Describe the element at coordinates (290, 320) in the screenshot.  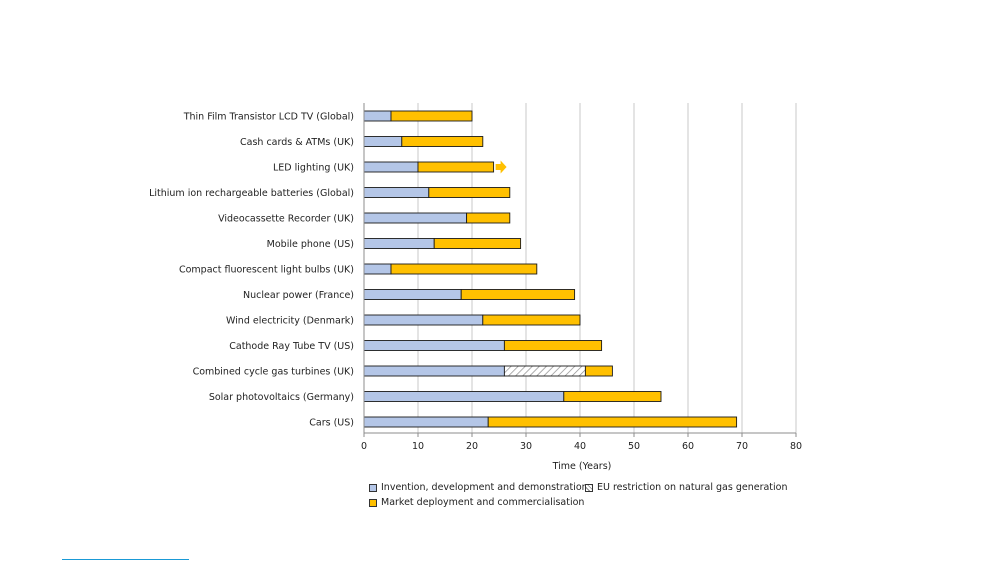
I see `category-label-wind-electricity-denmark: Wind electricity (Denmark)` at that location.